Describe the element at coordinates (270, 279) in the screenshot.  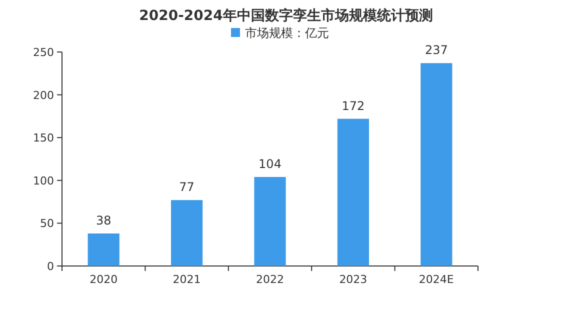
I see `x-tick-label: 2022` at that location.